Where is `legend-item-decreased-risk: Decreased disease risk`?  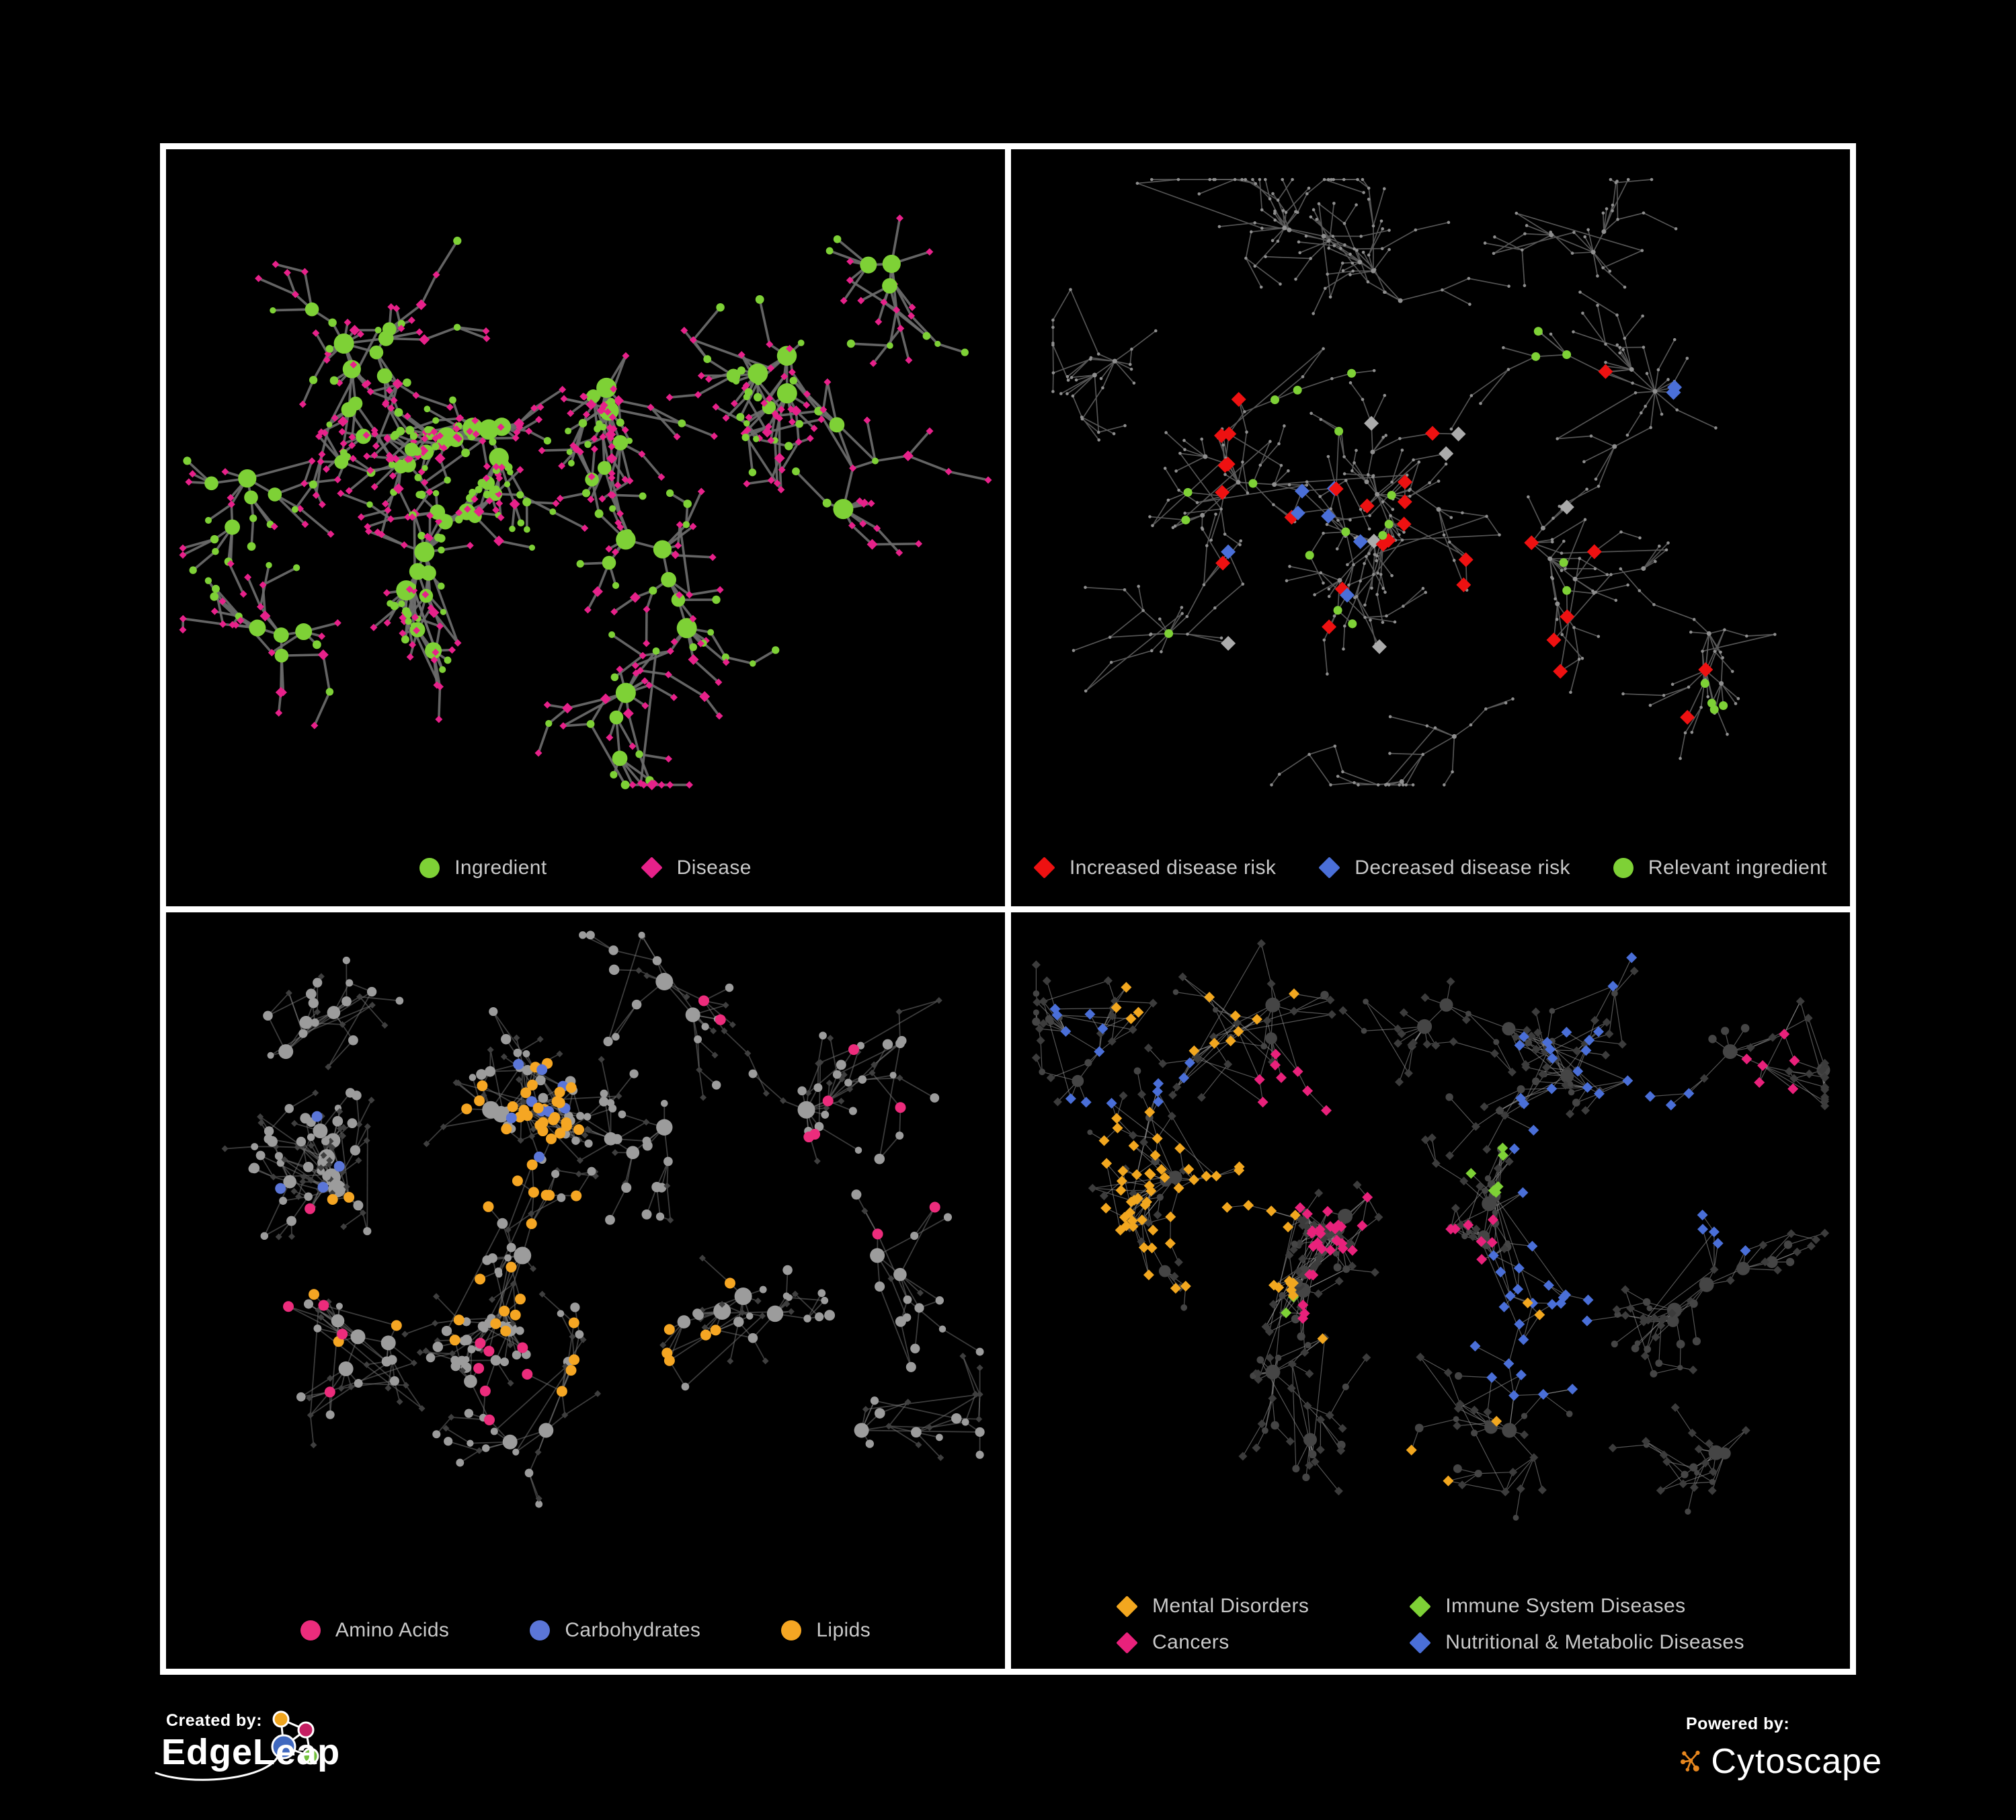 legend-item-decreased-risk: Decreased disease risk is located at coordinates (1444, 867).